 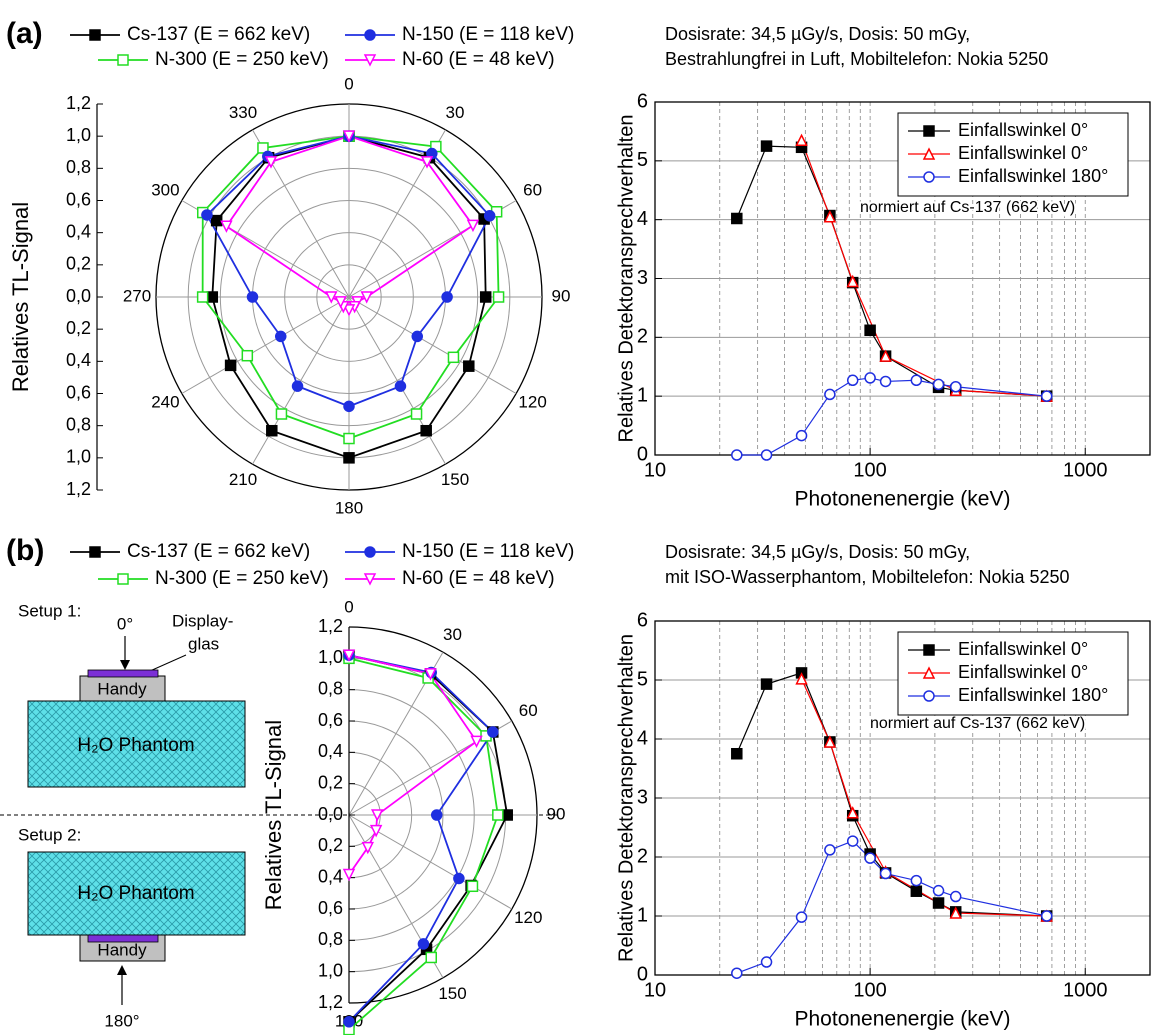 I want to click on y-tick-label: 3, so click(x=642, y=278).